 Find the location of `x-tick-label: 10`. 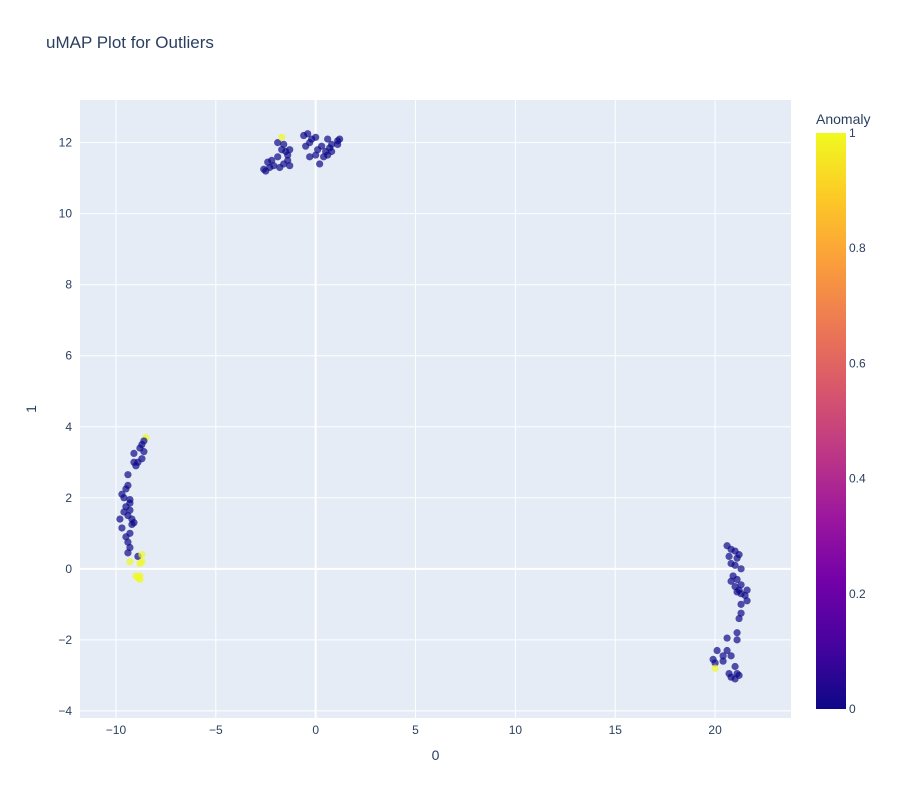

x-tick-label: 10 is located at coordinates (516, 730).